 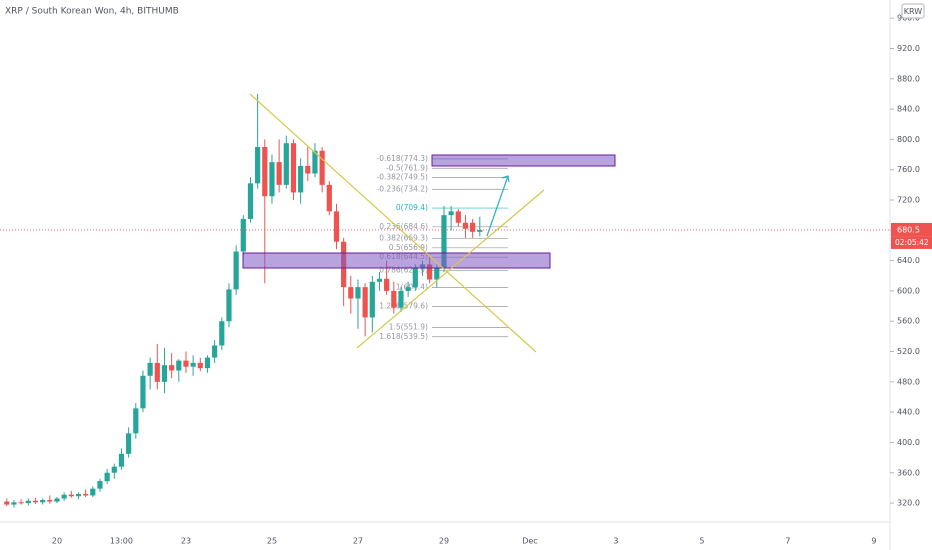 What do you see at coordinates (186, 541) in the screenshot?
I see `x-tick-label: 23` at bounding box center [186, 541].